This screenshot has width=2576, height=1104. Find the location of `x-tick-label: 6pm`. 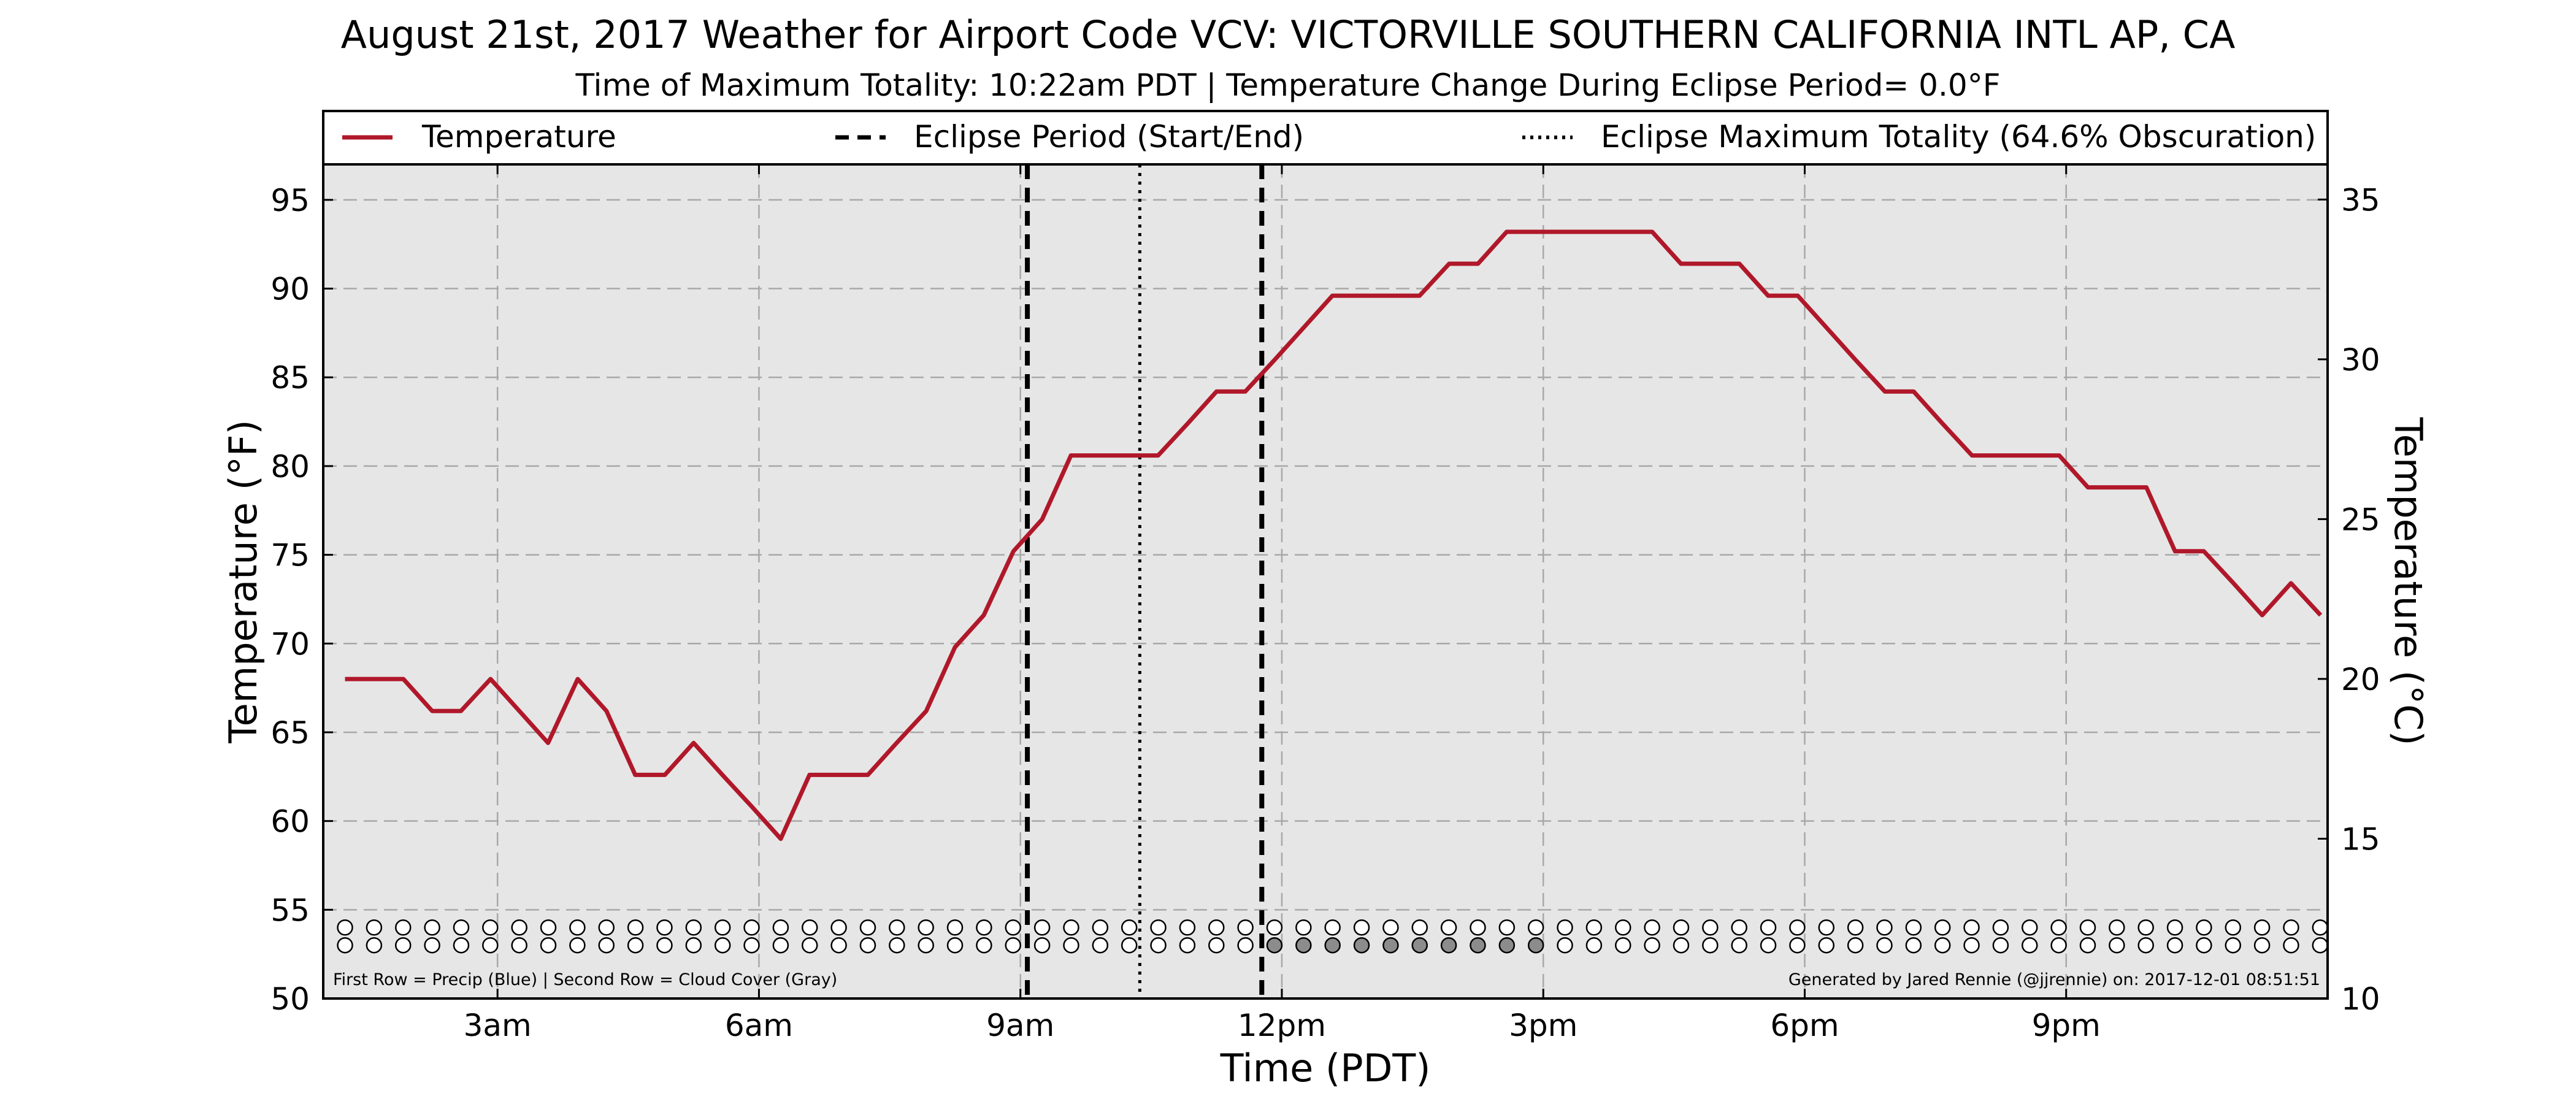

x-tick-label: 6pm is located at coordinates (1804, 1025).